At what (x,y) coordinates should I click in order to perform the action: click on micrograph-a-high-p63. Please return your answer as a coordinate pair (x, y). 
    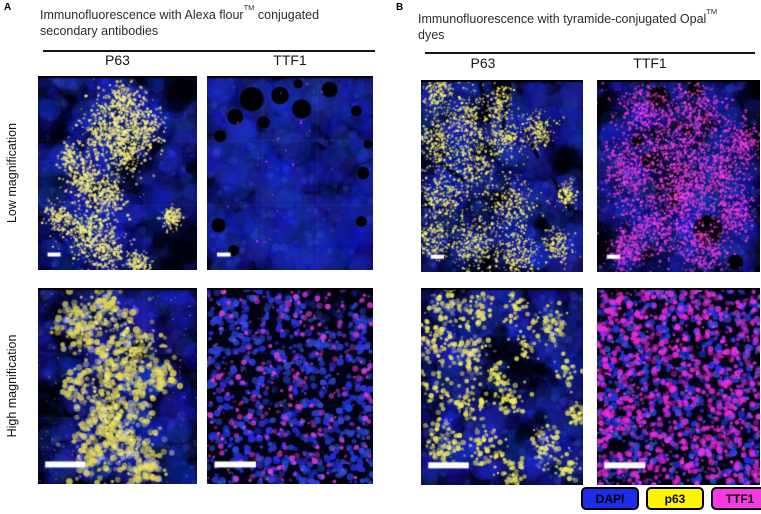
    Looking at the image, I should click on (117, 386).